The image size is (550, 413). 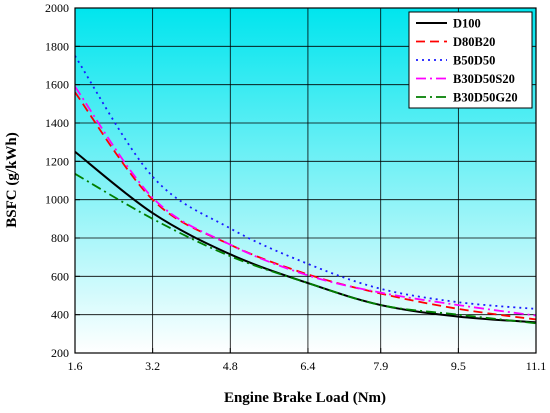 I want to click on x-tick-label: 6.4, so click(x=307, y=366).